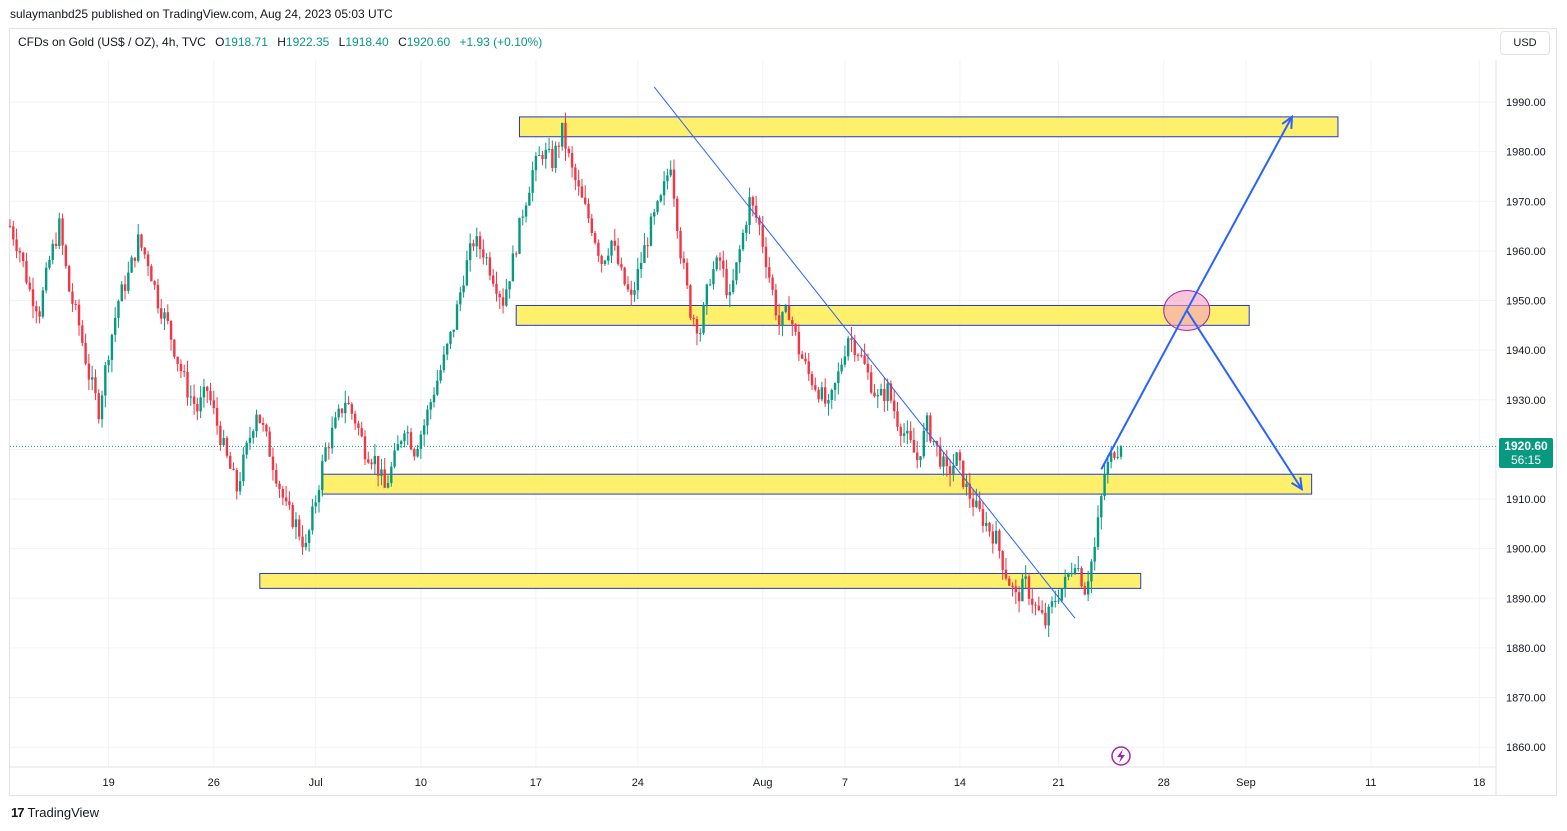  What do you see at coordinates (1525, 43) in the screenshot?
I see `currency-button: USD` at bounding box center [1525, 43].